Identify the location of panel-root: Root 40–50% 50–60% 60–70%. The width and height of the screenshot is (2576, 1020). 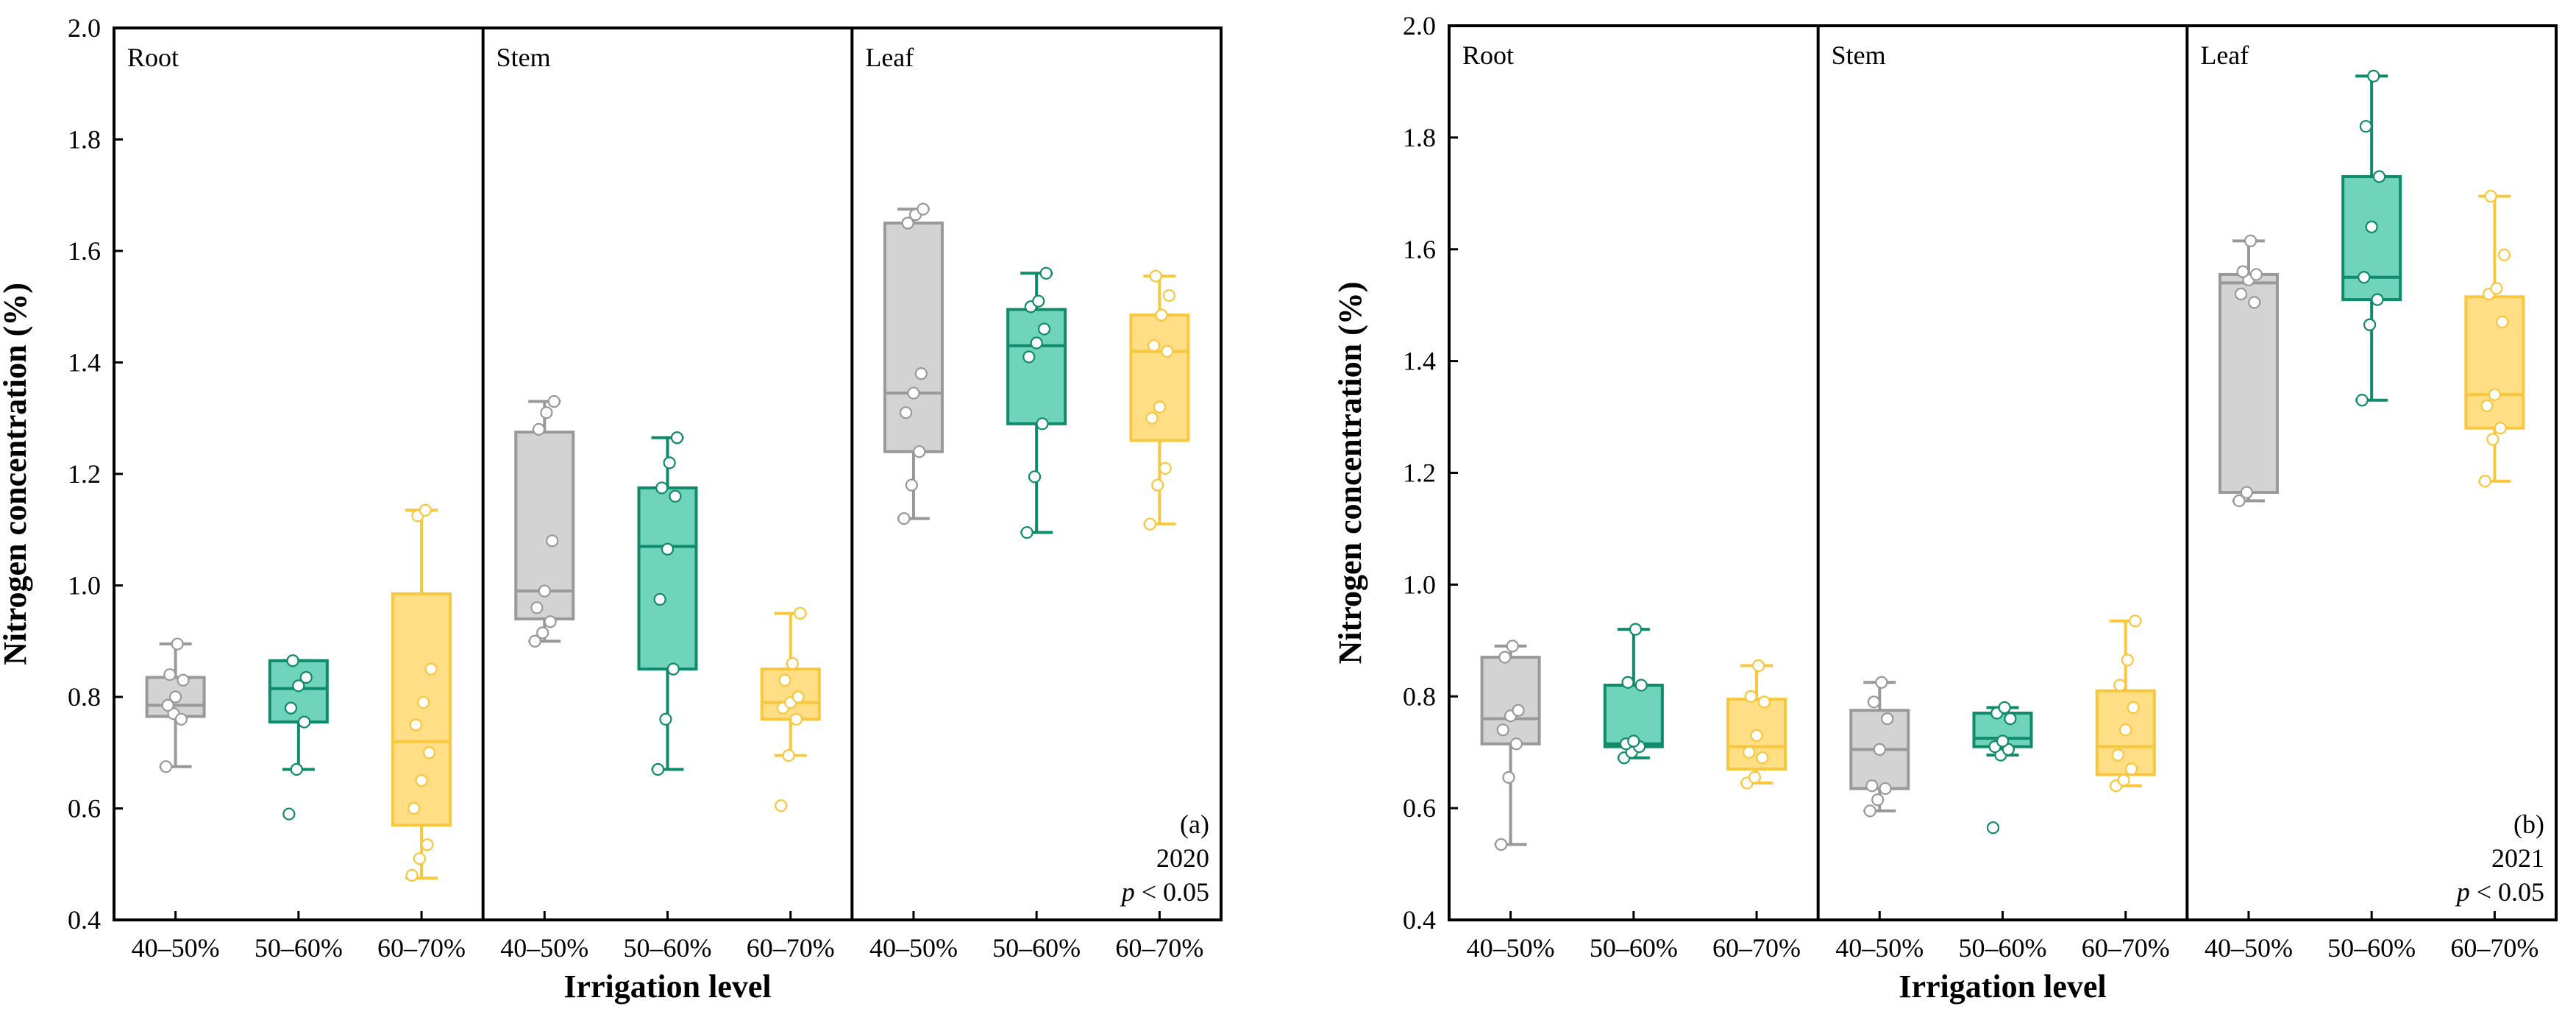
(296, 503).